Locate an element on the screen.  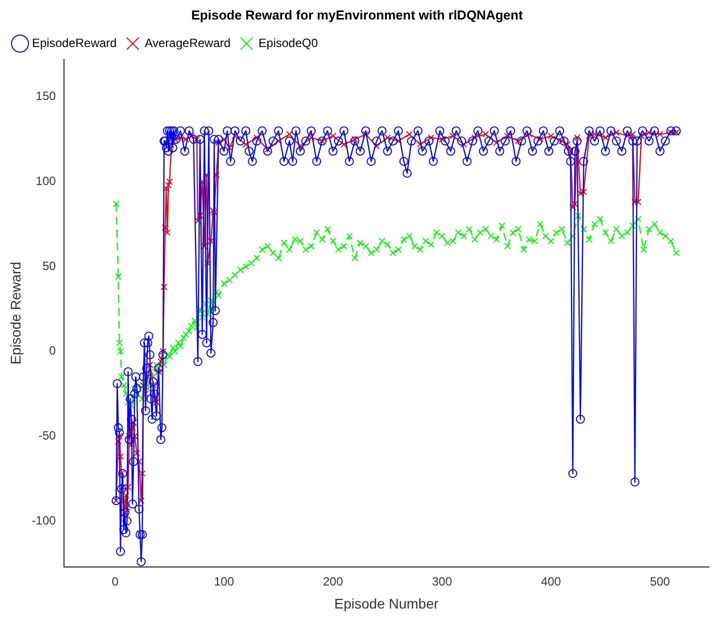
legend-label: AverageReward is located at coordinates (187, 43).